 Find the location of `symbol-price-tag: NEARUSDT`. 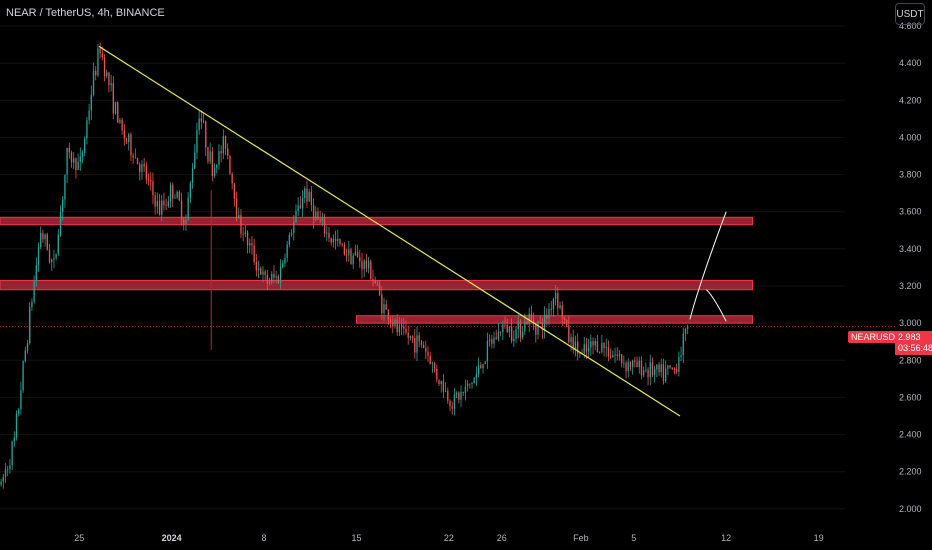

symbol-price-tag: NEARUSDT is located at coordinates (876, 337).